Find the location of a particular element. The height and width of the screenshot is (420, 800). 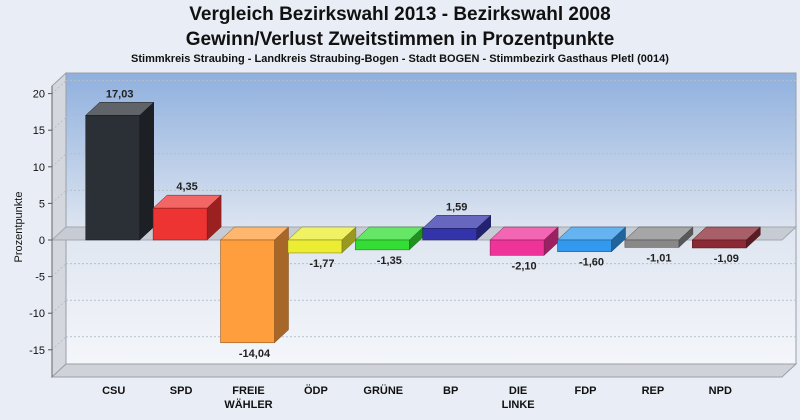

bar-bp is located at coordinates (457, 227).